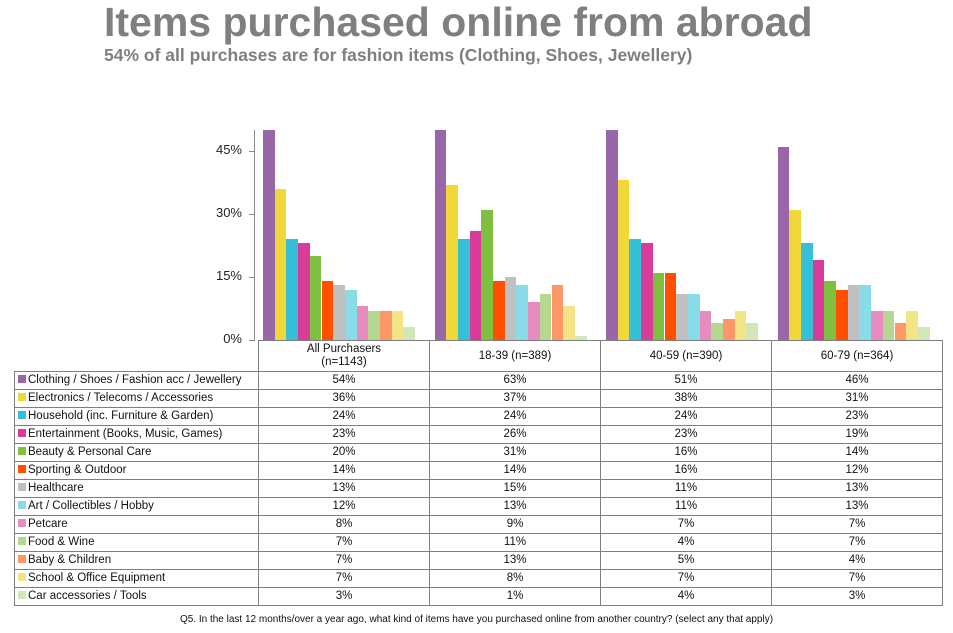 This screenshot has width=953, height=633. Describe the element at coordinates (344, 524) in the screenshot. I see `table-cell: 8%` at that location.